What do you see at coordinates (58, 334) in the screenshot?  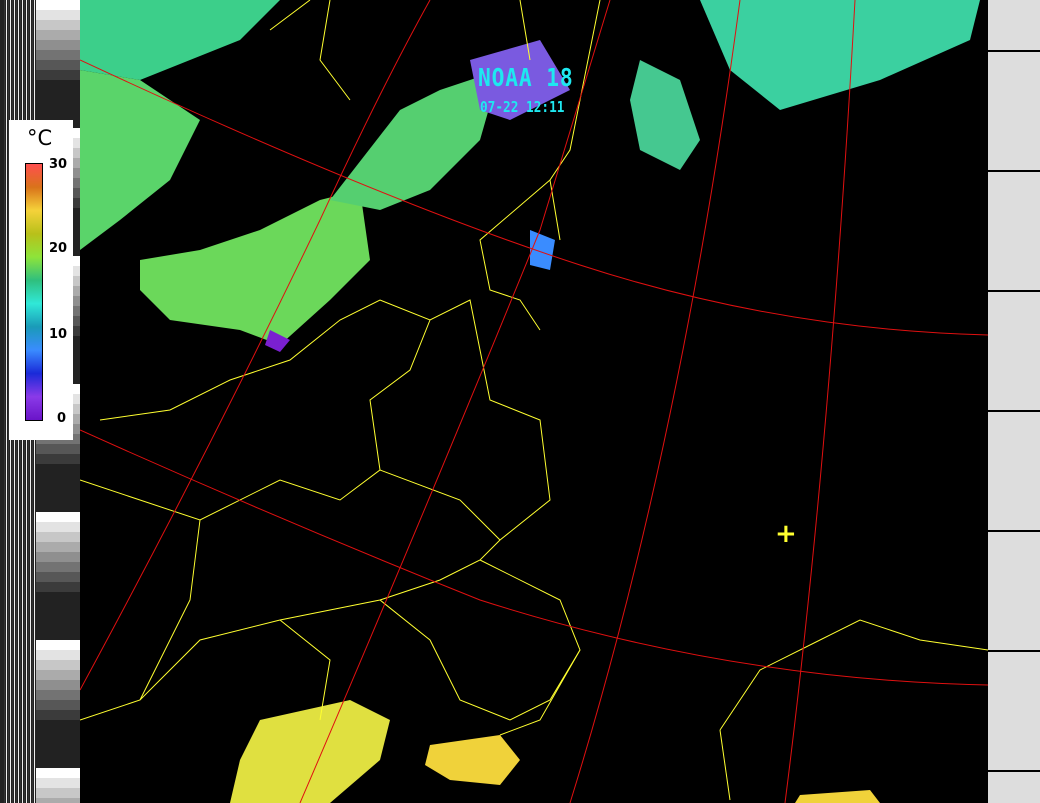 I see `legend-tick-10: 10` at bounding box center [58, 334].